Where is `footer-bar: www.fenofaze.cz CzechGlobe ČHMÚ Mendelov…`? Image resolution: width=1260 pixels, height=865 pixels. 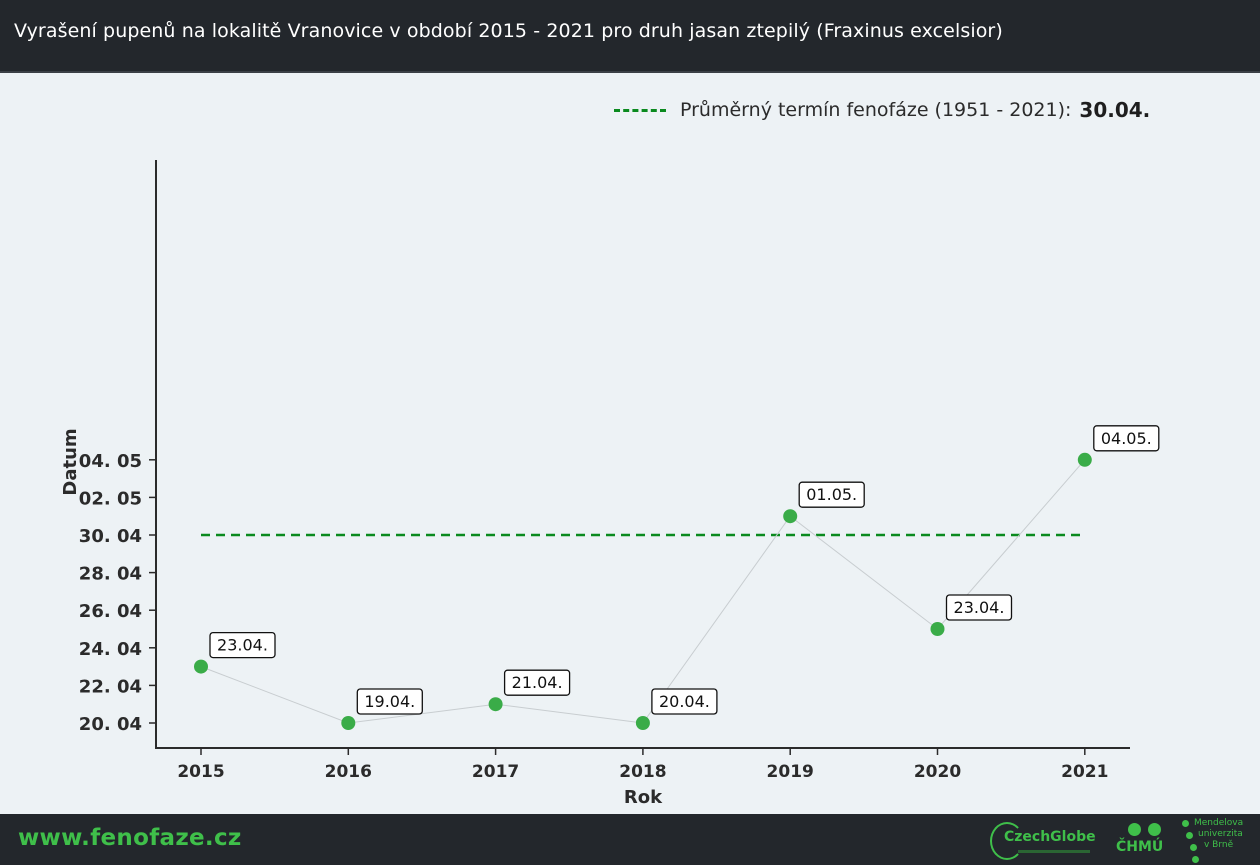 footer-bar: www.fenofaze.cz CzechGlobe ČHMÚ Mendelov… is located at coordinates (630, 839).